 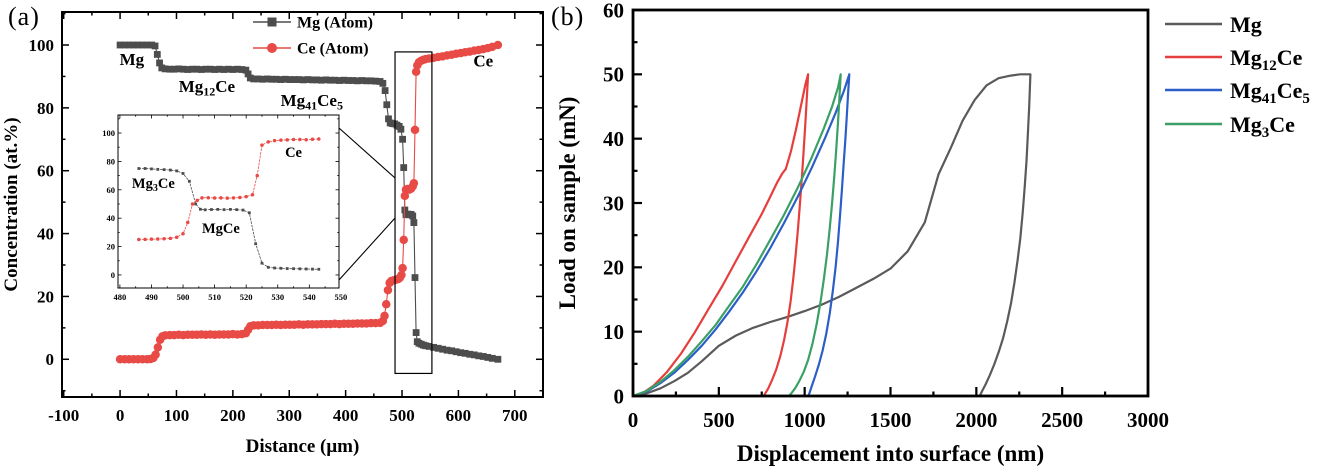 I want to click on a_main-x-tick-label: 100, so click(x=177, y=415).